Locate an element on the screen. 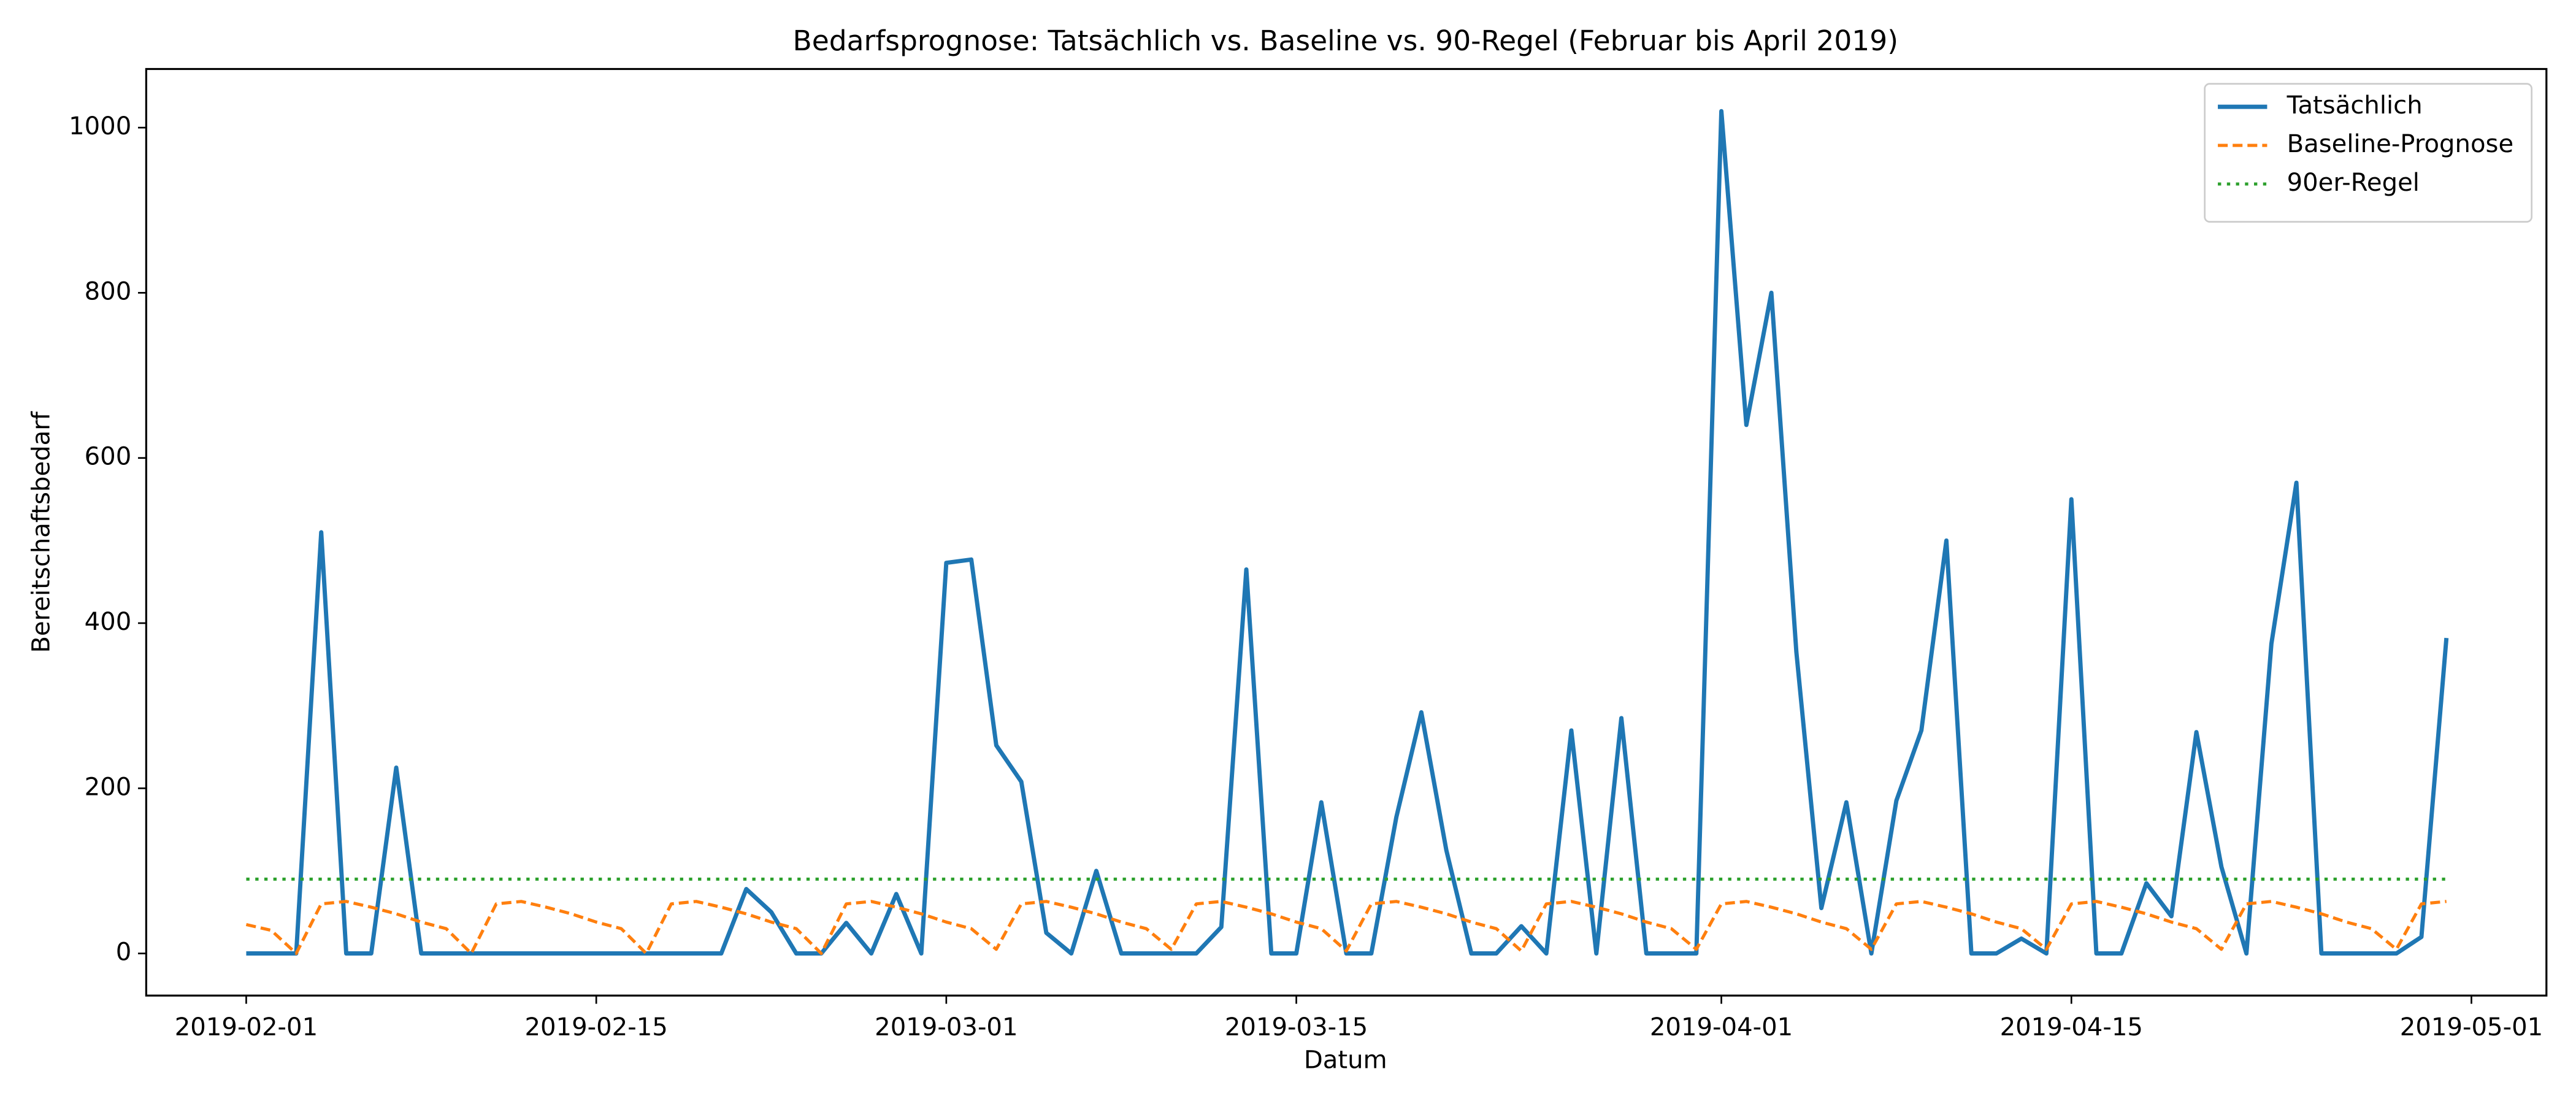  x-tick-label: 2019-04-01 is located at coordinates (1721, 1027).